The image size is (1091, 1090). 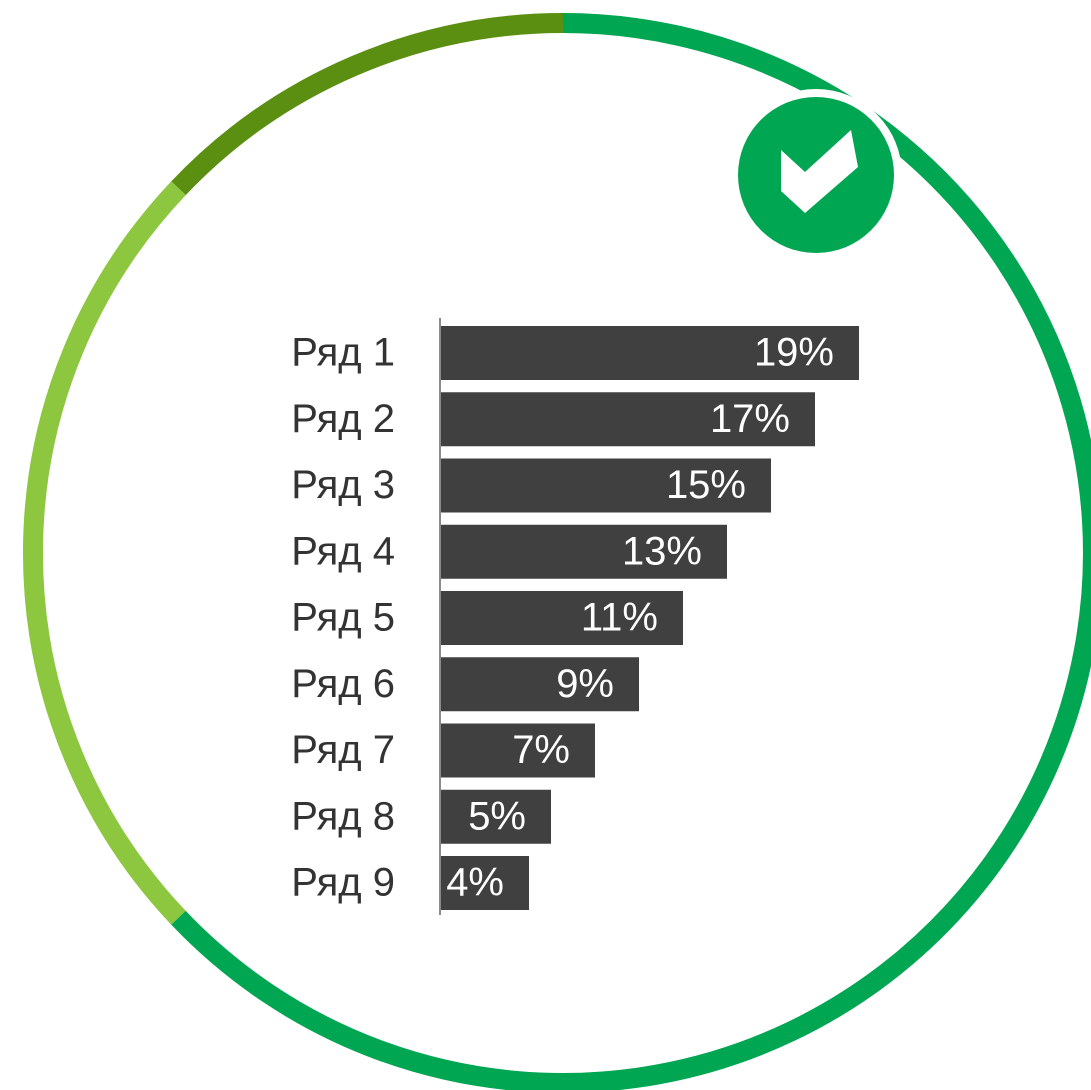 I want to click on category-label: Ряд 2, so click(x=343, y=419).